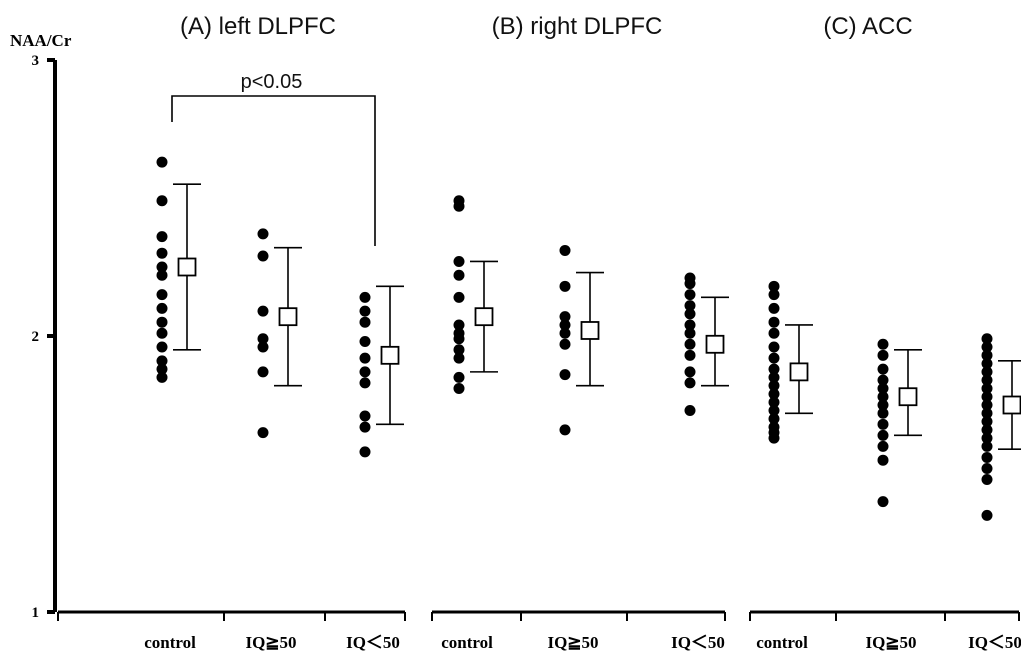 The height and width of the screenshot is (655, 1021). Describe the element at coordinates (867, 26) in the screenshot. I see `panel-title: (C) ACC` at that location.